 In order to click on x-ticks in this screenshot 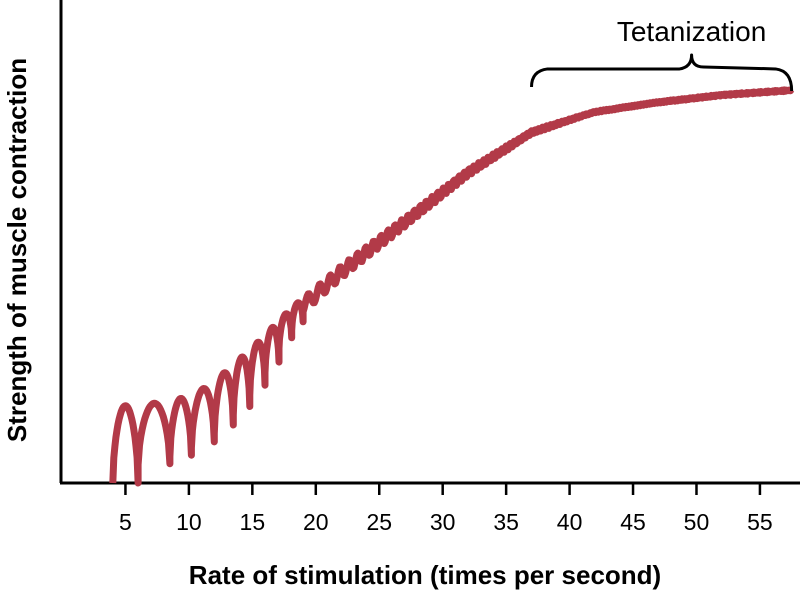, I will do `click(443, 489)`.